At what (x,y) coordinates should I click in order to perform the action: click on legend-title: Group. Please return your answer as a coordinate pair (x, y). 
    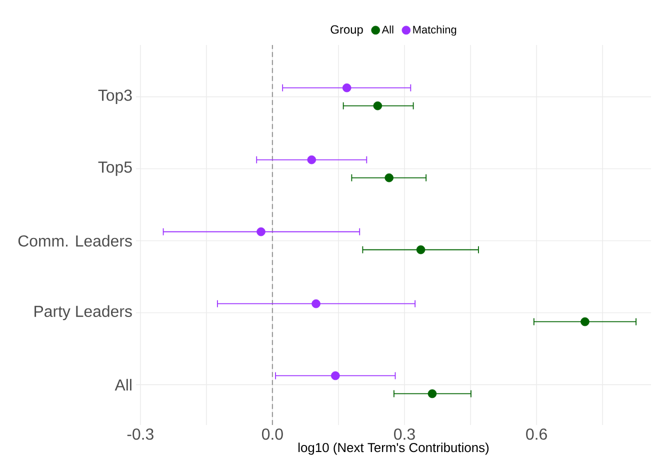
    Looking at the image, I should click on (346, 30).